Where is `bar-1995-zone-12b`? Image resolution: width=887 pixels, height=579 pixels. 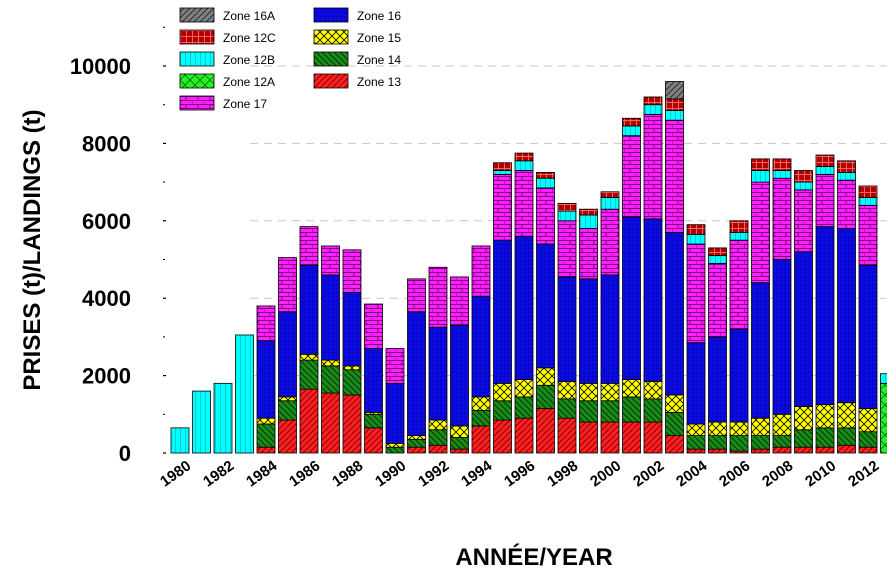
bar-1995-zone-12b is located at coordinates (502, 172).